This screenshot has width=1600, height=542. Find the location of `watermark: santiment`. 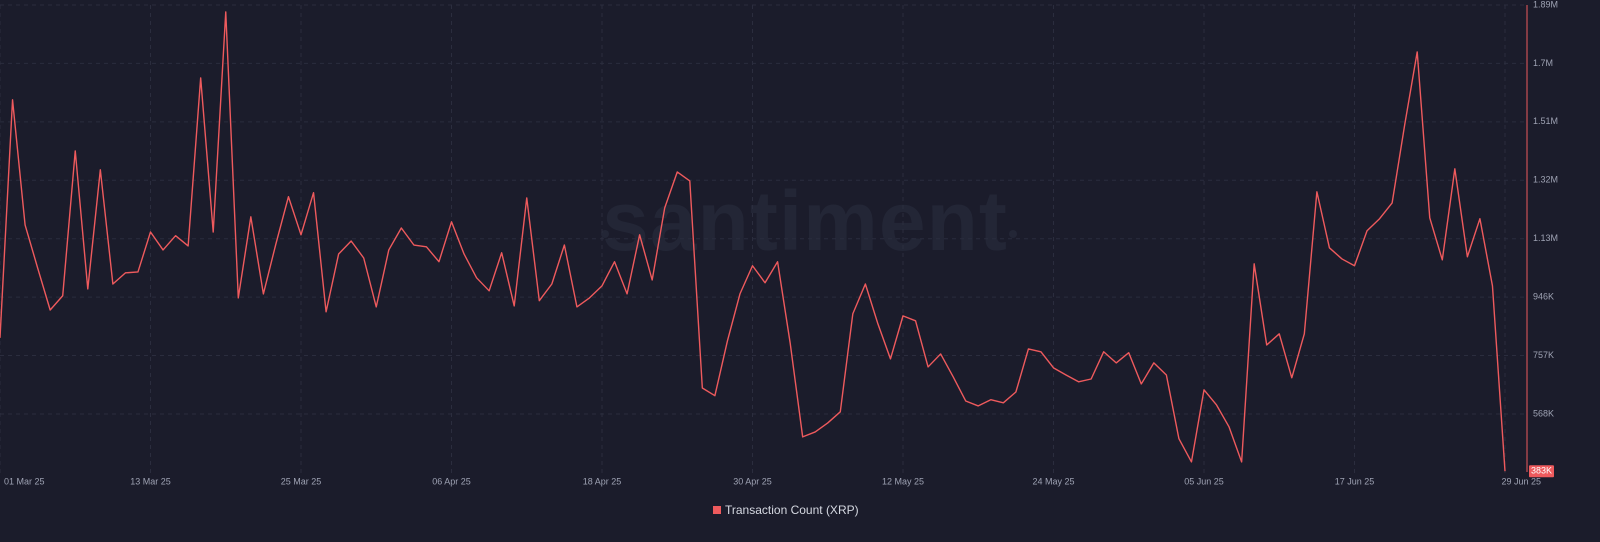

watermark: santiment is located at coordinates (805, 221).